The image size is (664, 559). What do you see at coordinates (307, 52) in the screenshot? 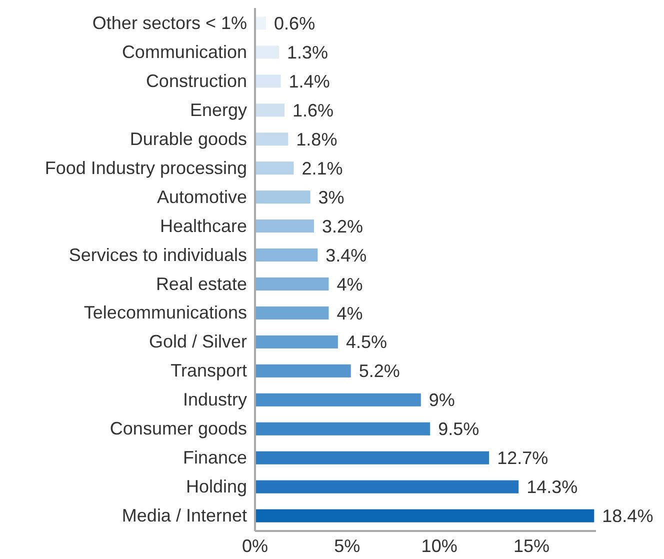
I see `data-label: 1.3%` at bounding box center [307, 52].